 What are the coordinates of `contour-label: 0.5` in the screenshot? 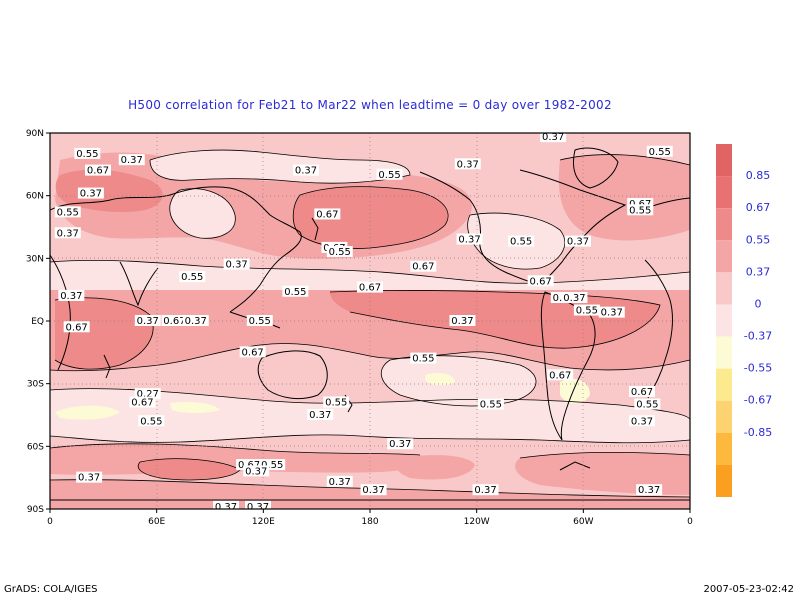 It's located at (683, 557).